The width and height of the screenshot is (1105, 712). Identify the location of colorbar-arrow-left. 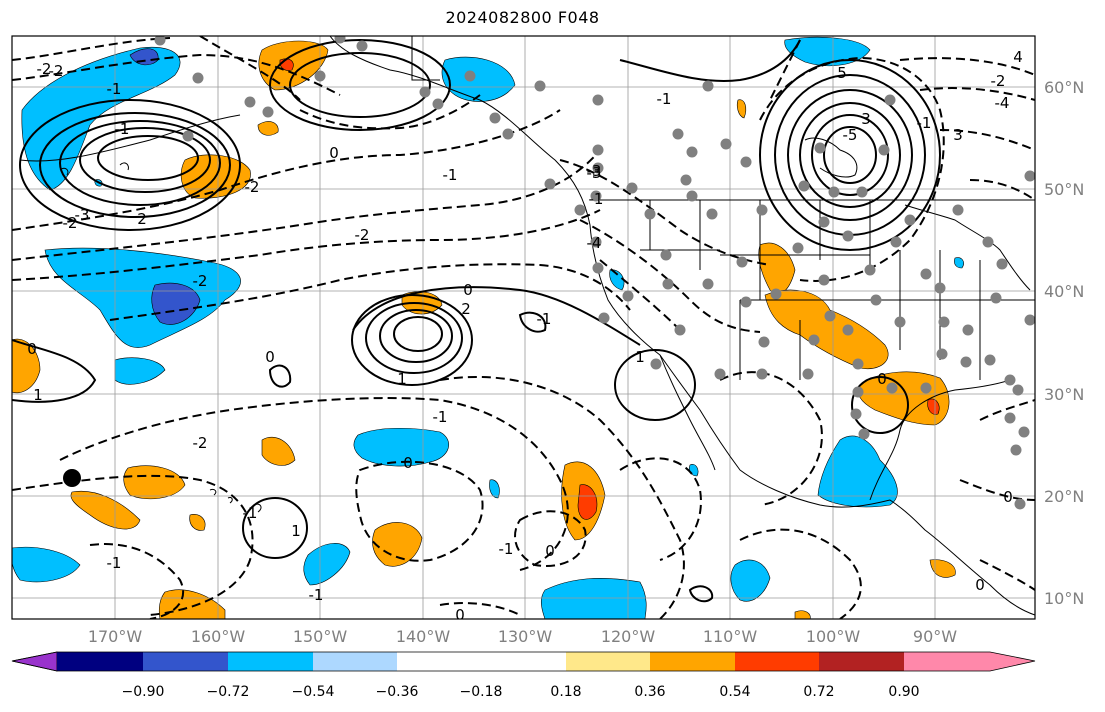
(34, 661).